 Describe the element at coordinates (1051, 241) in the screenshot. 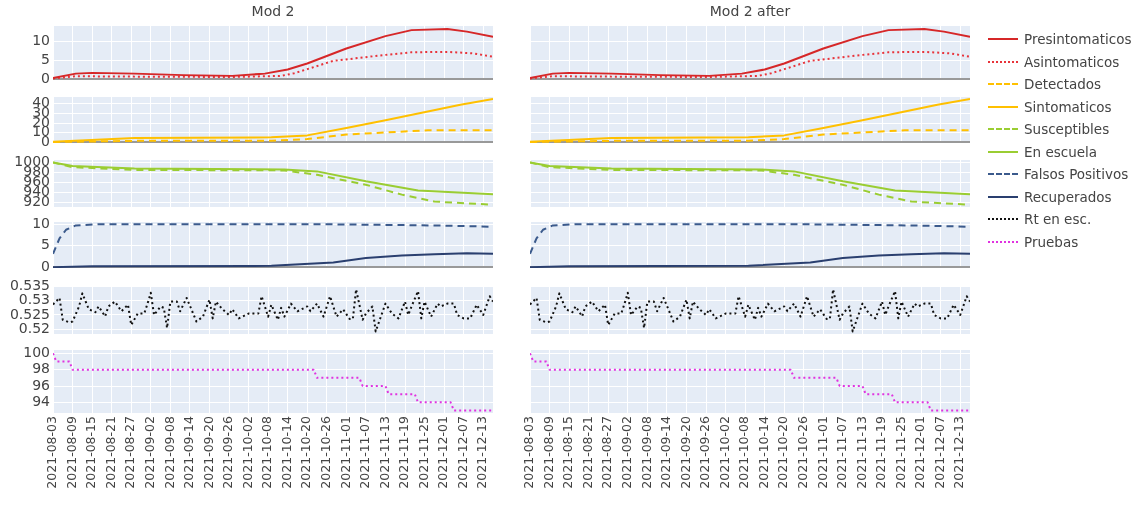

I see `legend-label: Pruebas` at that location.